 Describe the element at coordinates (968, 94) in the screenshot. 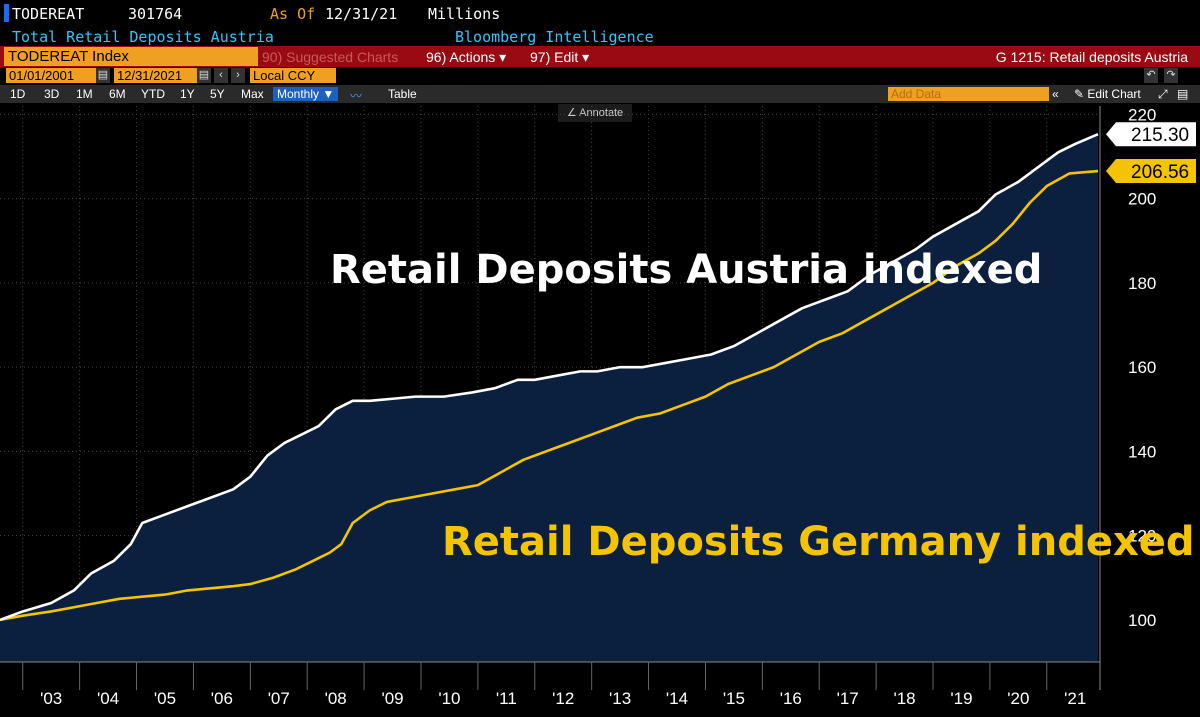

I see `add-data-input: Add Data` at that location.